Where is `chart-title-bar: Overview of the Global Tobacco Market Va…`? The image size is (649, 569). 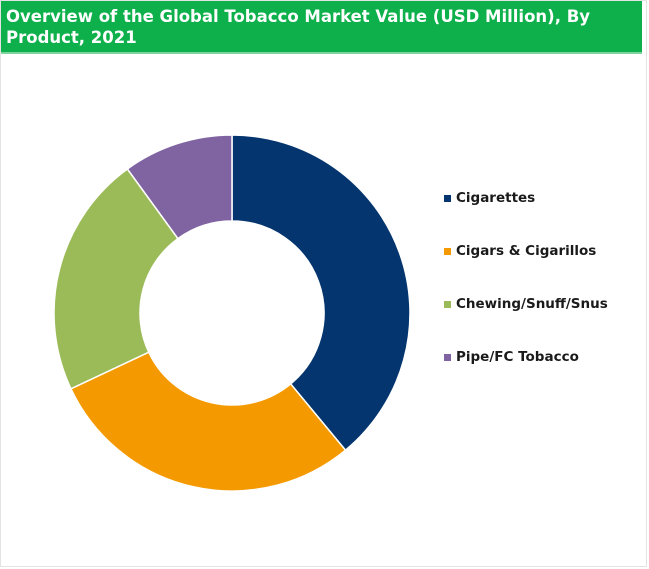
chart-title-bar: Overview of the Global Tobacco Market Va… is located at coordinates (321, 27).